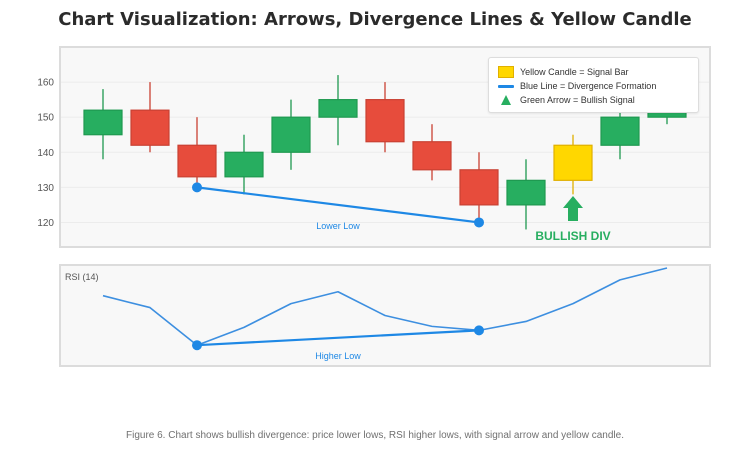  Describe the element at coordinates (82, 277) in the screenshot. I see `rsi-title: RSI (14)` at that location.